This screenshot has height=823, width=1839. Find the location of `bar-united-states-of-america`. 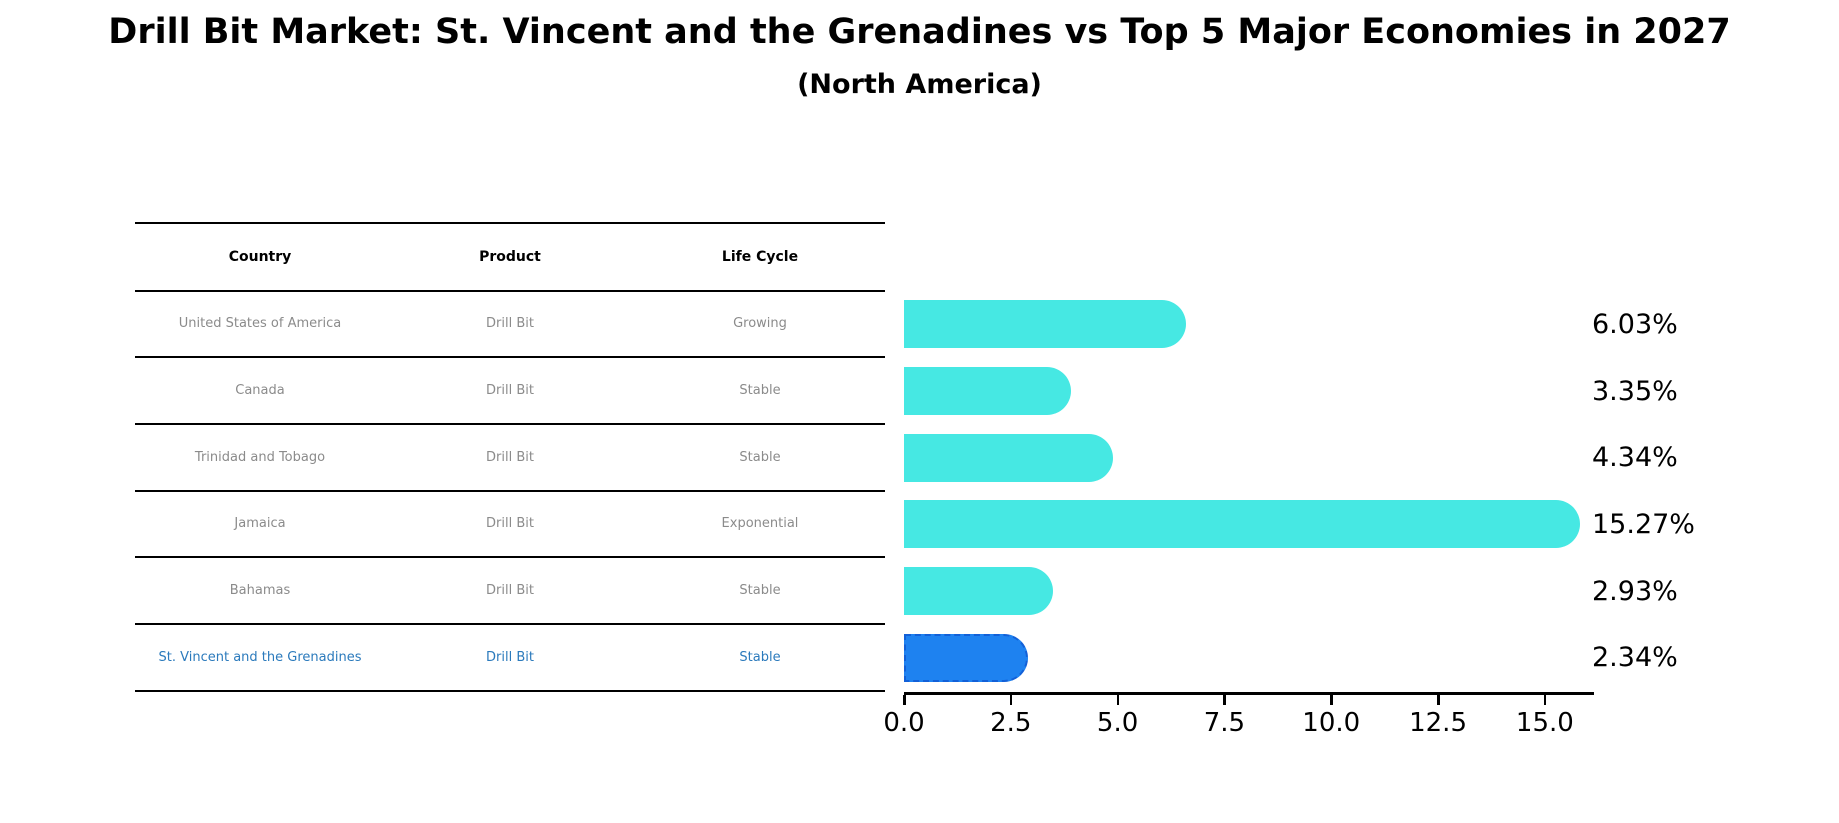

bar-united-states-of-america is located at coordinates (1045, 324).